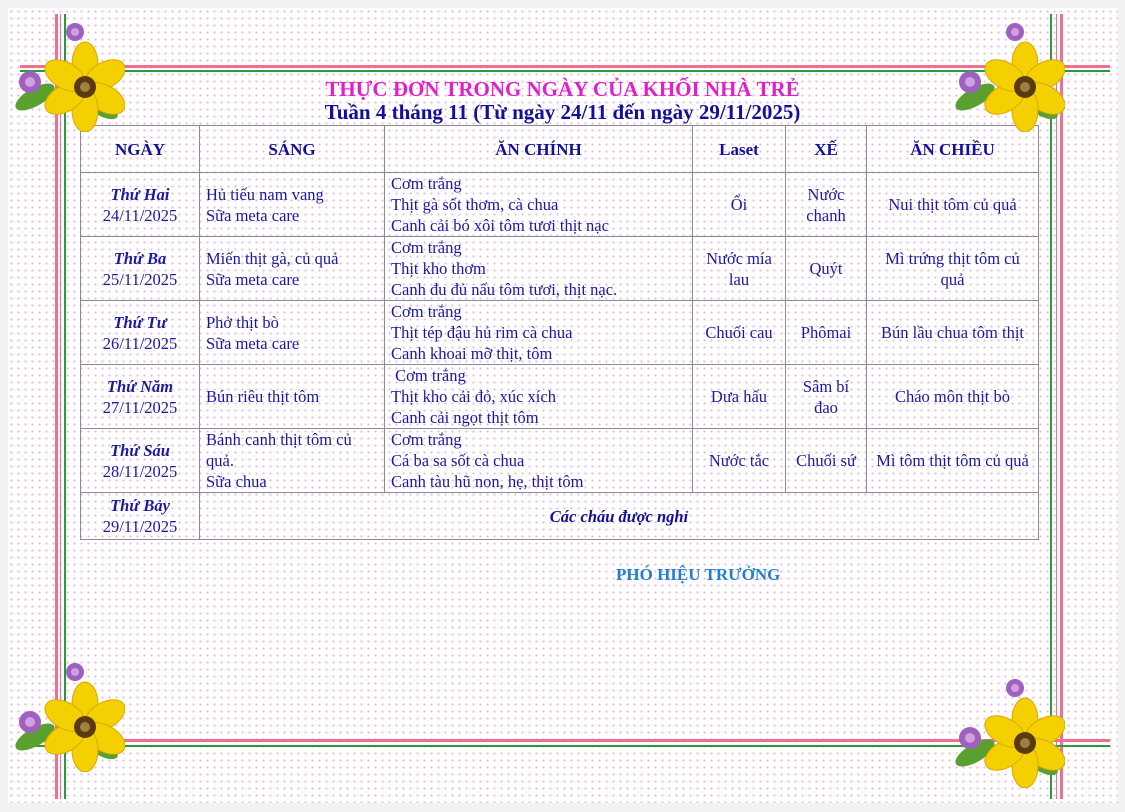 The width and height of the screenshot is (1125, 812). I want to click on main-meal-item: Thịt gà sốt thơm, cà chua, so click(475, 204).